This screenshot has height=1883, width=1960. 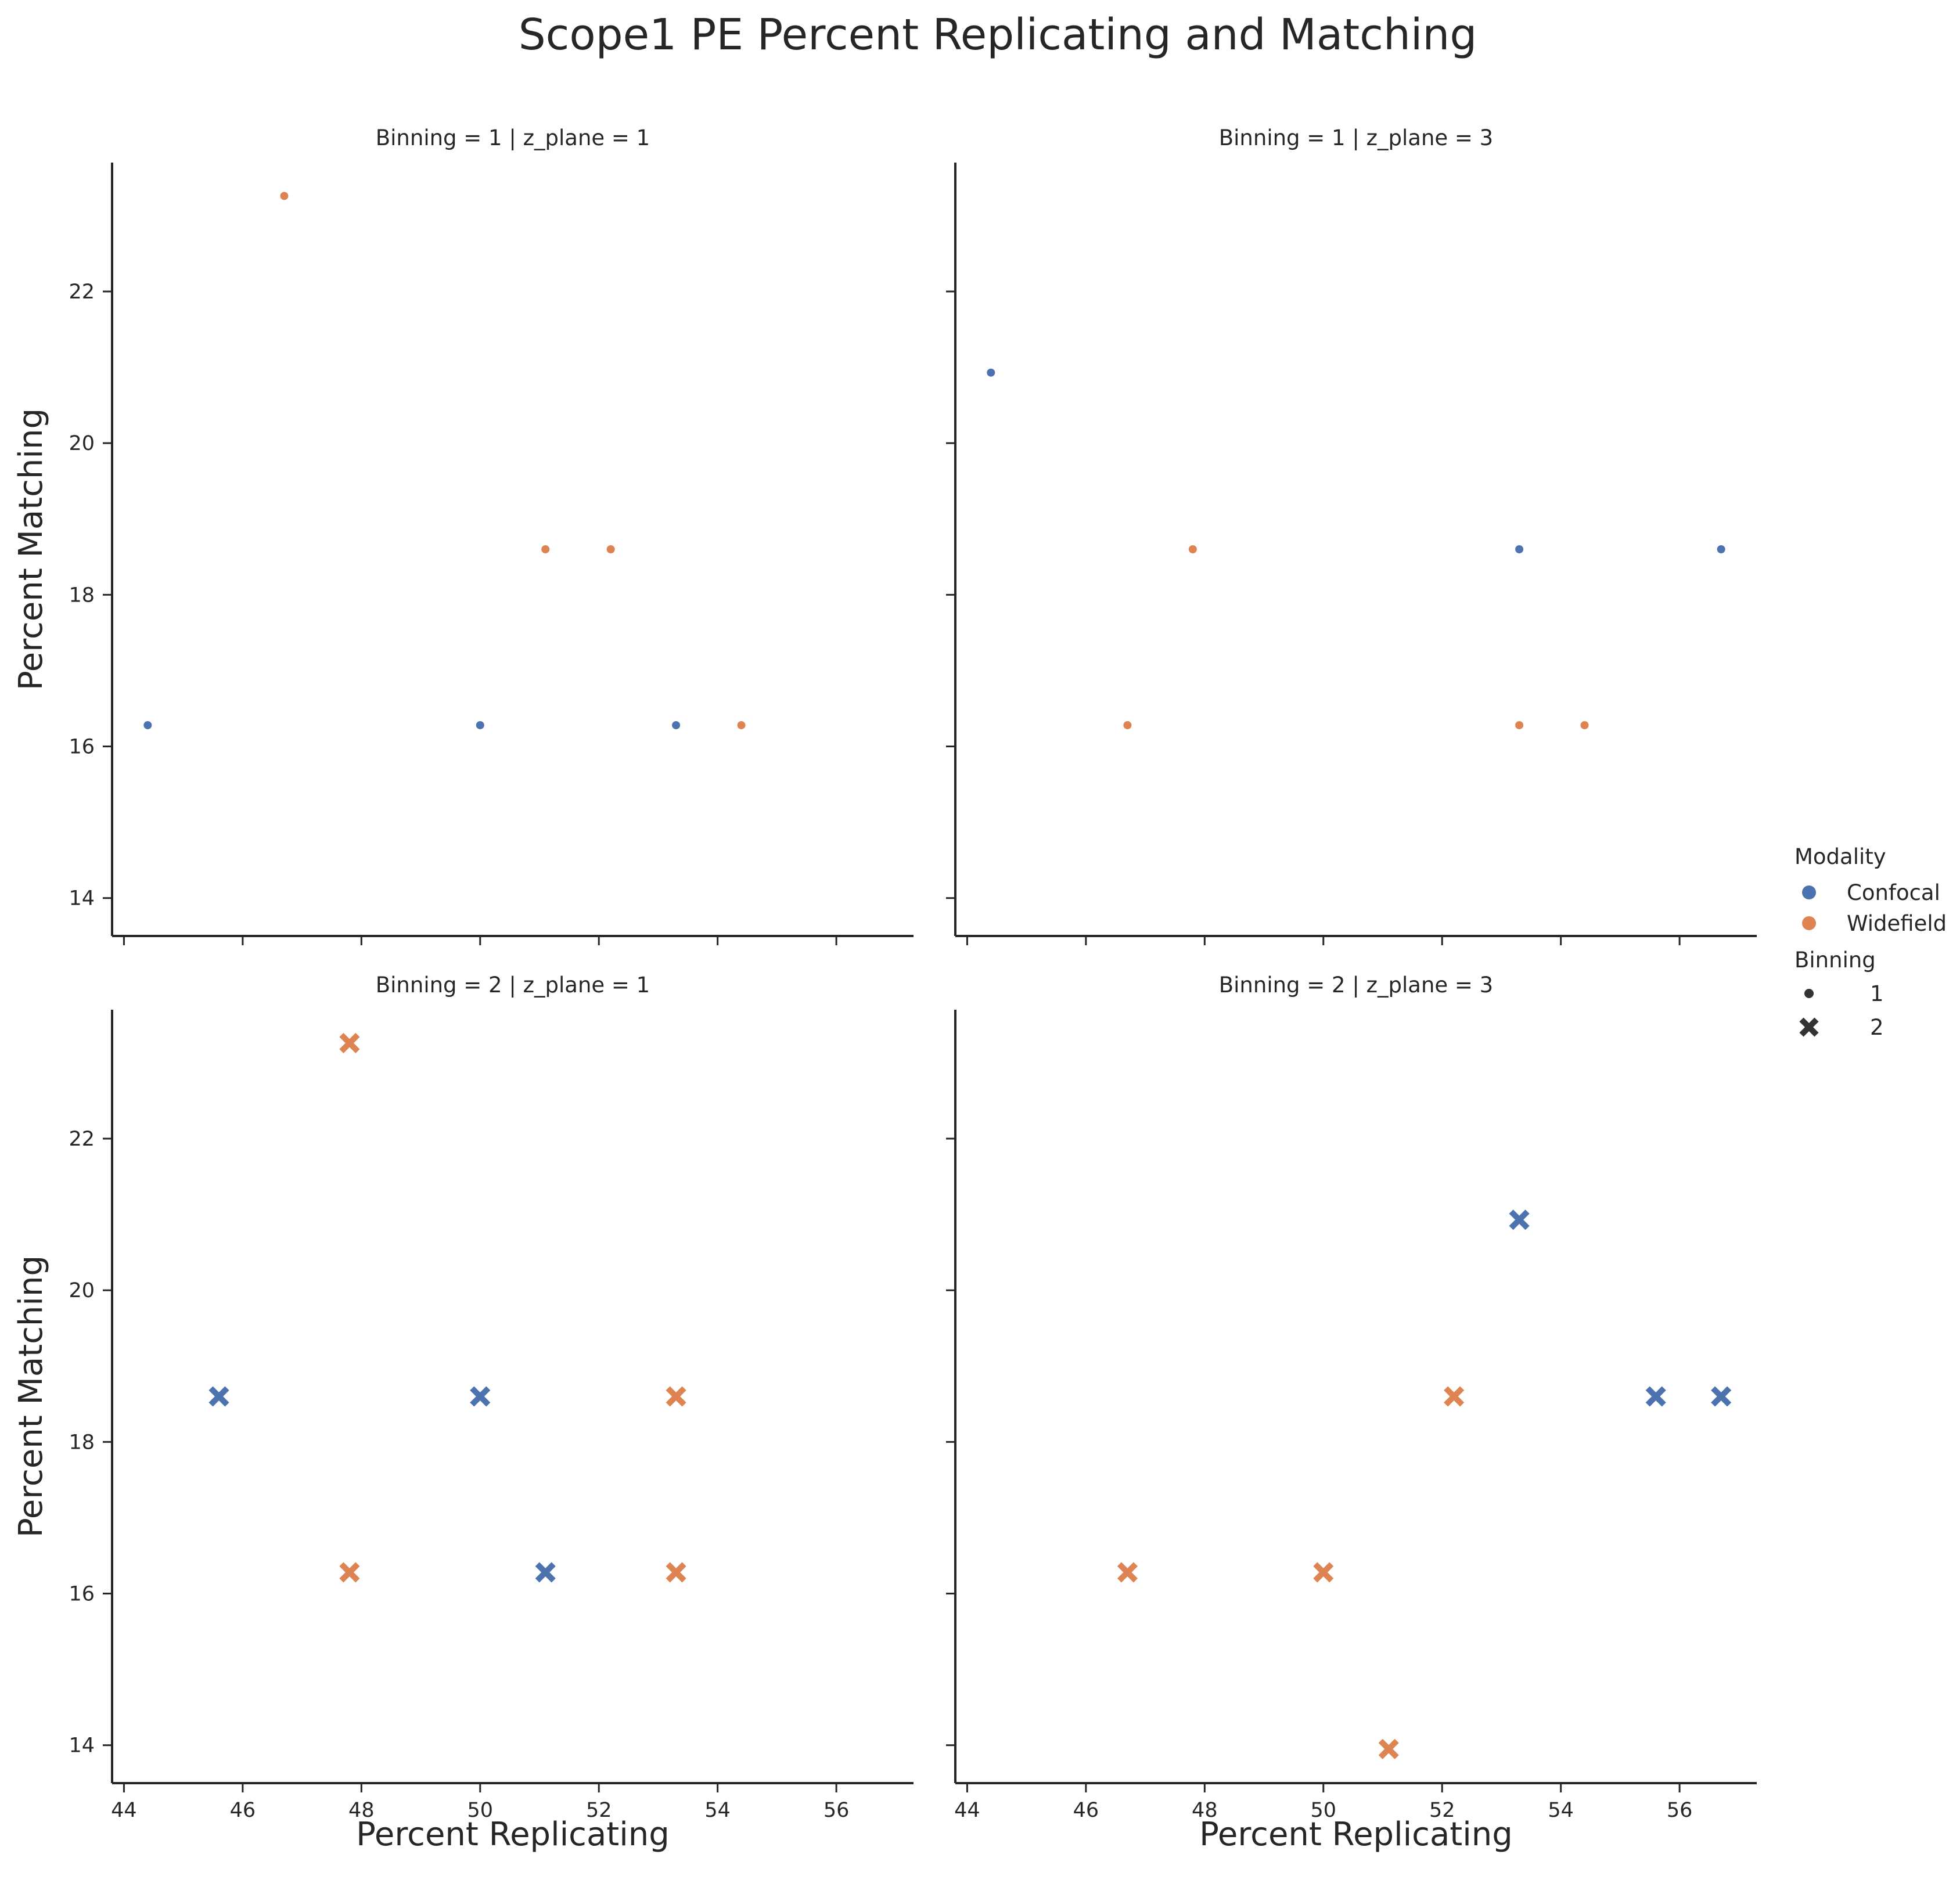 What do you see at coordinates (1356, 137) in the screenshot?
I see `facet-title: Binning = 1 | z_plane = 3` at bounding box center [1356, 137].